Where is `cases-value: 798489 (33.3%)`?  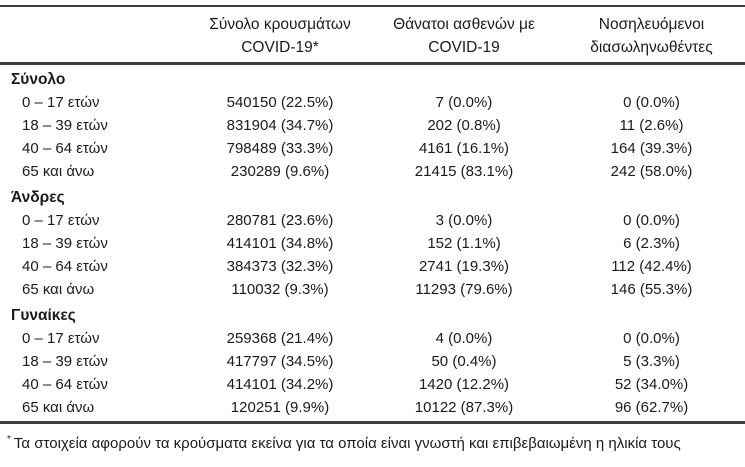
cases-value: 798489 (33.3%) is located at coordinates (280, 148).